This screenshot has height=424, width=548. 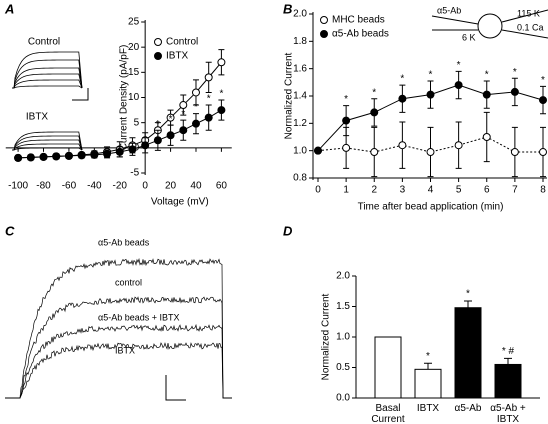 I want to click on y-tick-label: 1.4, so click(x=300, y=96).